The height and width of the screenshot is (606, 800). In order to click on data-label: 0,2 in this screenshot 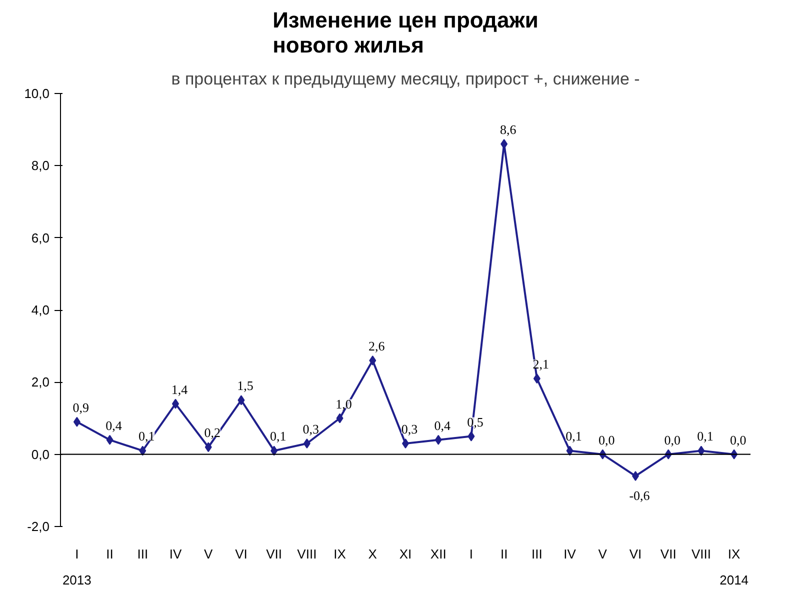, I will do `click(212, 432)`.